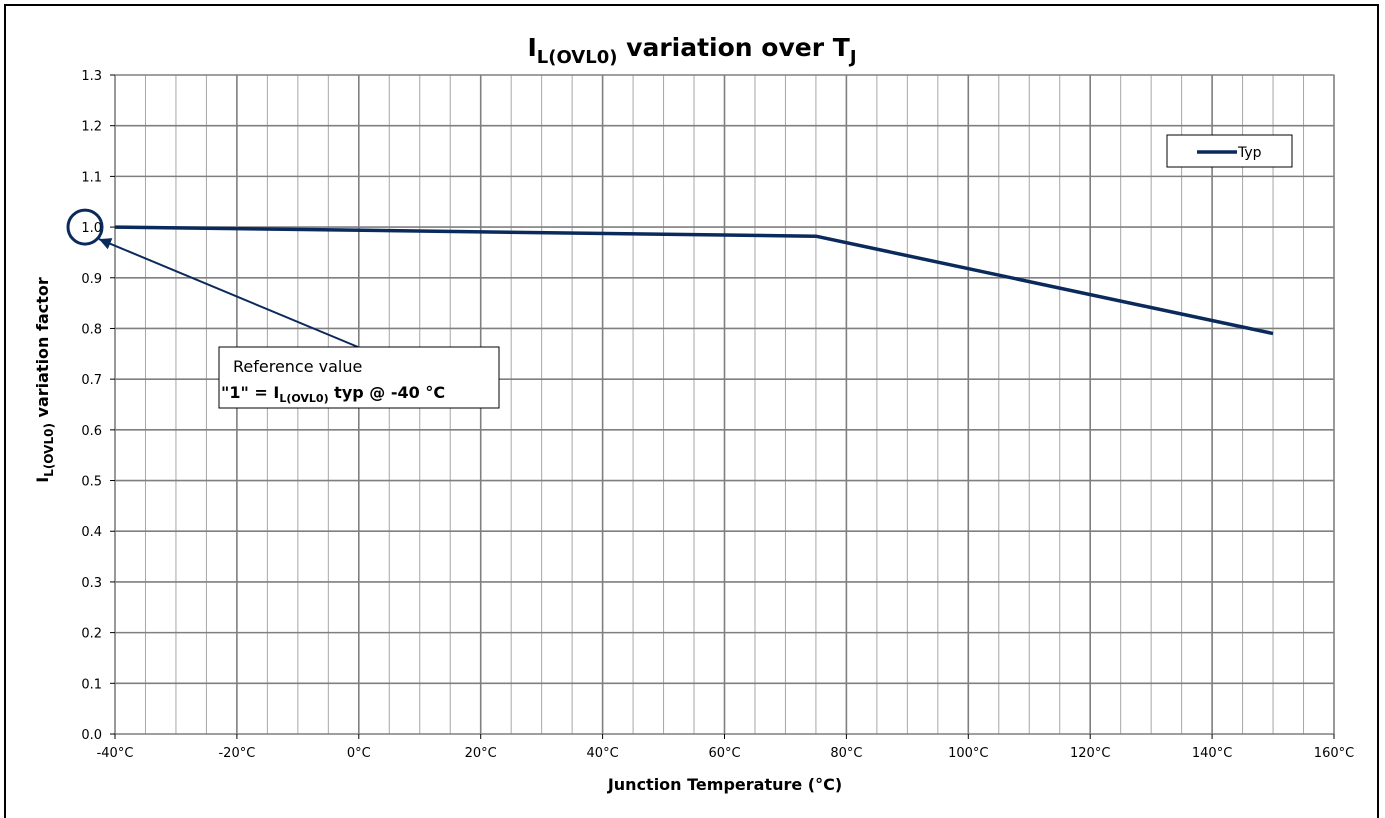  I want to click on chart-title-tail-sub: J, so click(852, 57).